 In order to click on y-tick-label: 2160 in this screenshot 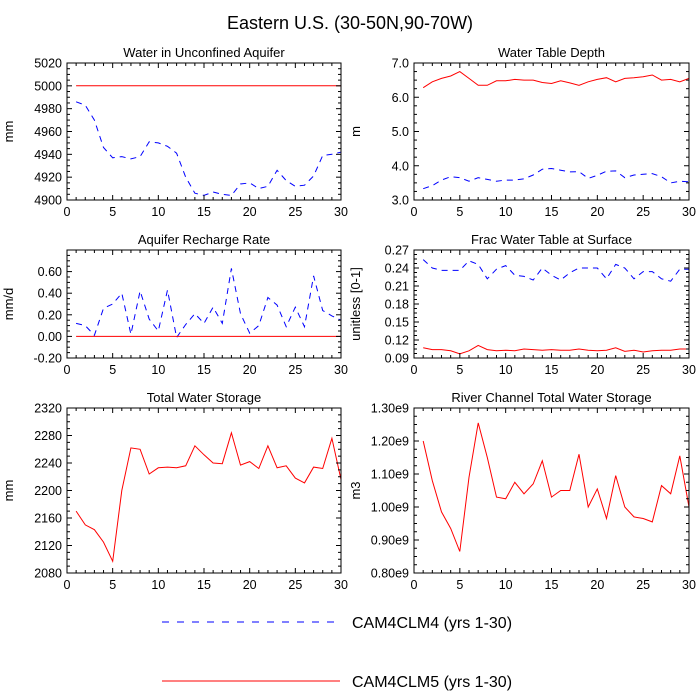, I will do `click(48, 519)`.